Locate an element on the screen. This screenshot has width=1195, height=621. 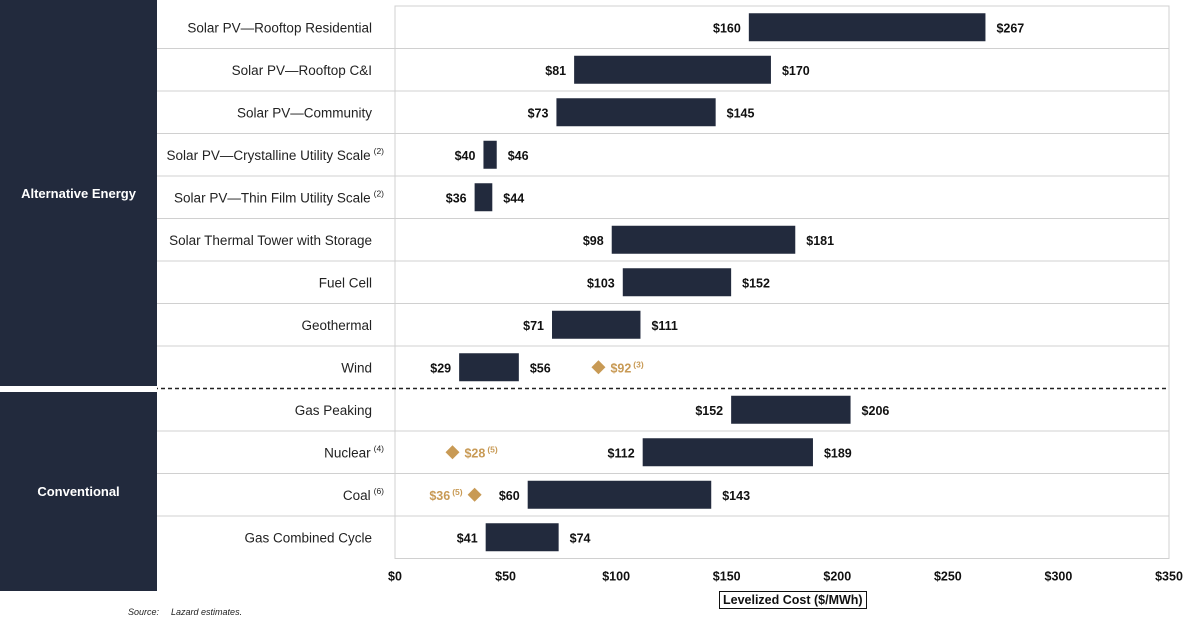
category-label: Geothermal is located at coordinates (336, 325).